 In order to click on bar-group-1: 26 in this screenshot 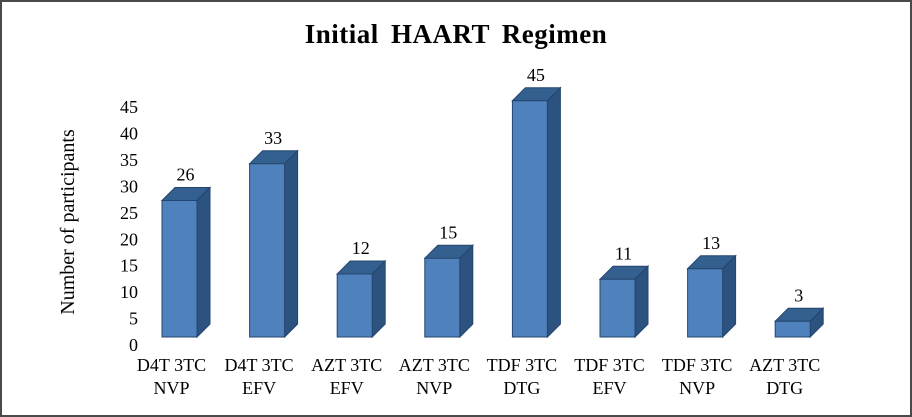, I will do `click(186, 252)`.